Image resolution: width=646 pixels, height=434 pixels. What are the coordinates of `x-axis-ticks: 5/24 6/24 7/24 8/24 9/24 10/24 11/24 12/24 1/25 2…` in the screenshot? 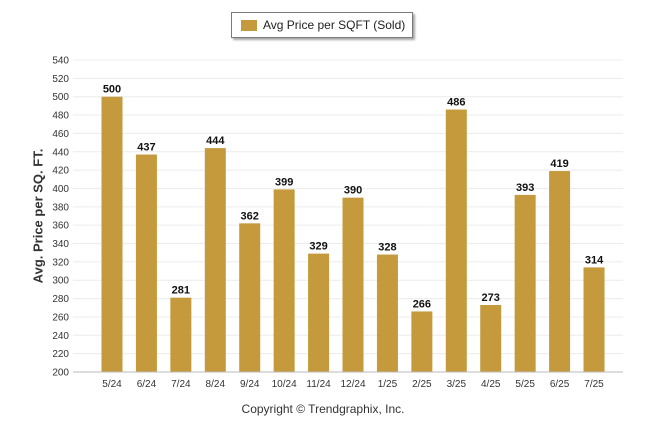 It's located at (353, 384).